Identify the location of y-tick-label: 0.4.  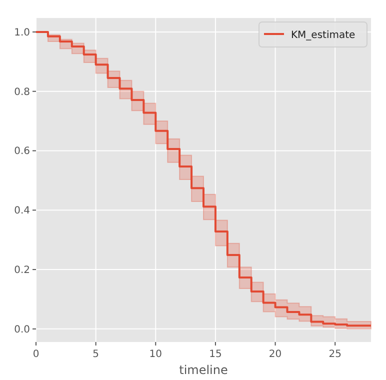
(22, 211).